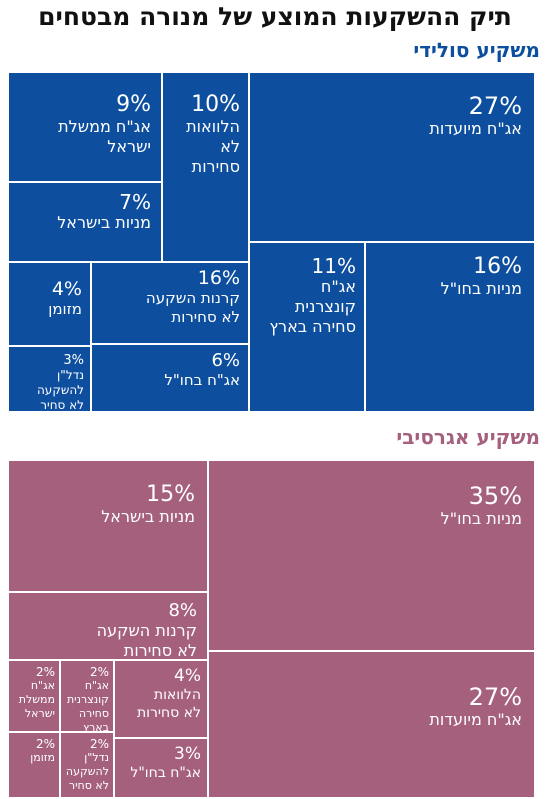 The height and width of the screenshot is (799, 550). I want to click on aggressive-treemap-cell: 15% מניות בישראל, so click(108, 526).